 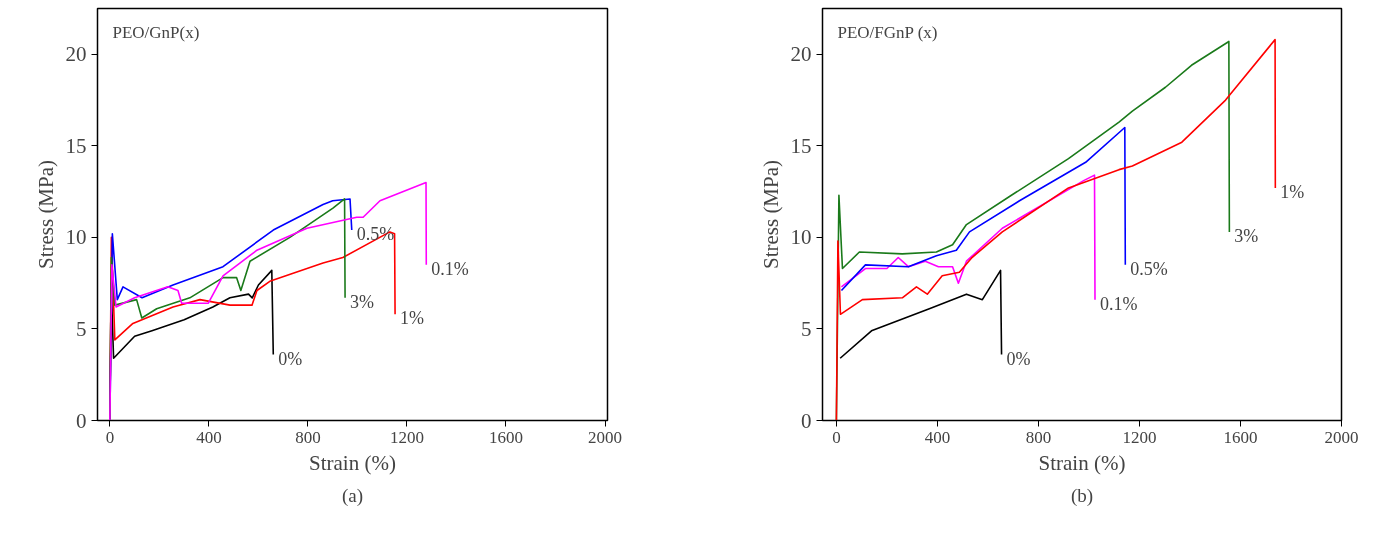 What do you see at coordinates (156, 32) in the screenshot?
I see `text: PEO/GnP(x)` at bounding box center [156, 32].